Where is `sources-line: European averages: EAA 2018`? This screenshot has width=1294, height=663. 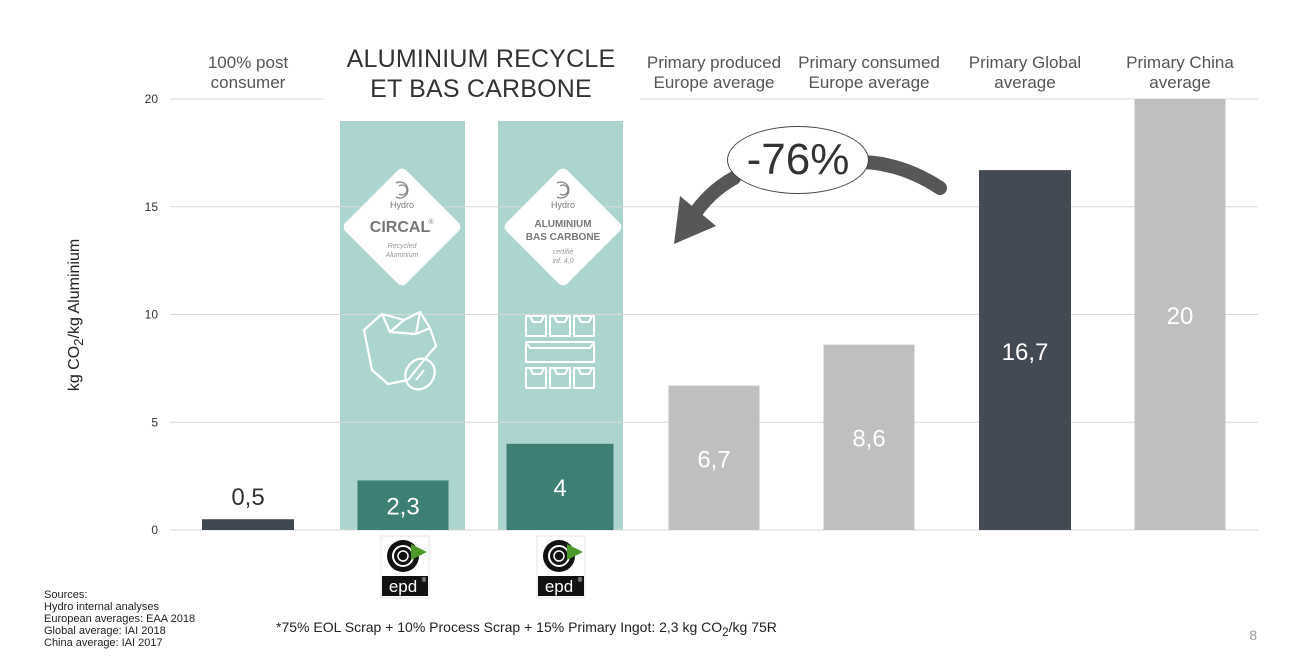
sources-line: European averages: EAA 2018 is located at coordinates (120, 619).